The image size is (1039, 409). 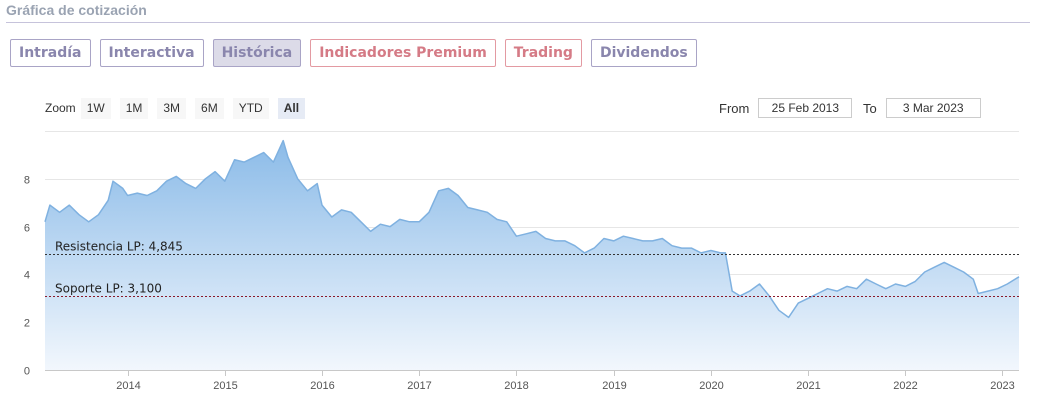 I want to click on x-tick-label: 2018, so click(x=516, y=386).